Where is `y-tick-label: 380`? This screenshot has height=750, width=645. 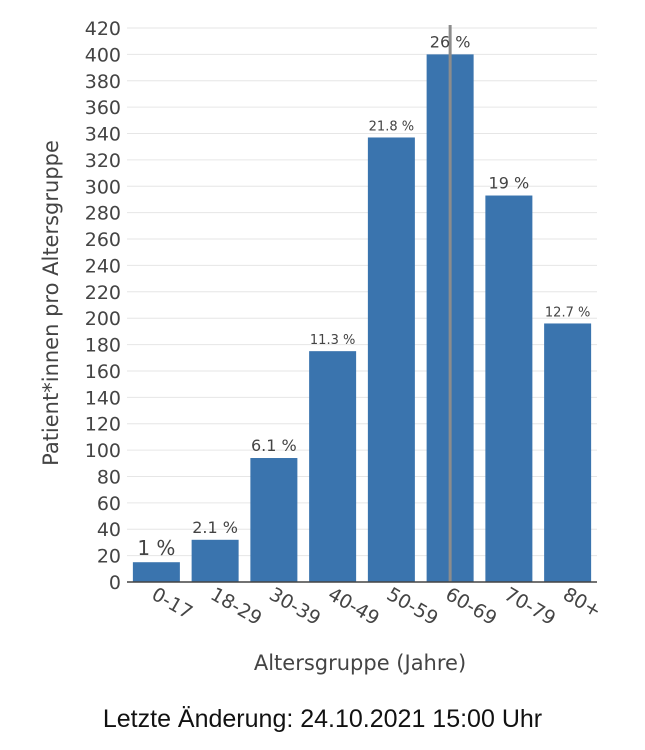
y-tick-label: 380 is located at coordinates (103, 82).